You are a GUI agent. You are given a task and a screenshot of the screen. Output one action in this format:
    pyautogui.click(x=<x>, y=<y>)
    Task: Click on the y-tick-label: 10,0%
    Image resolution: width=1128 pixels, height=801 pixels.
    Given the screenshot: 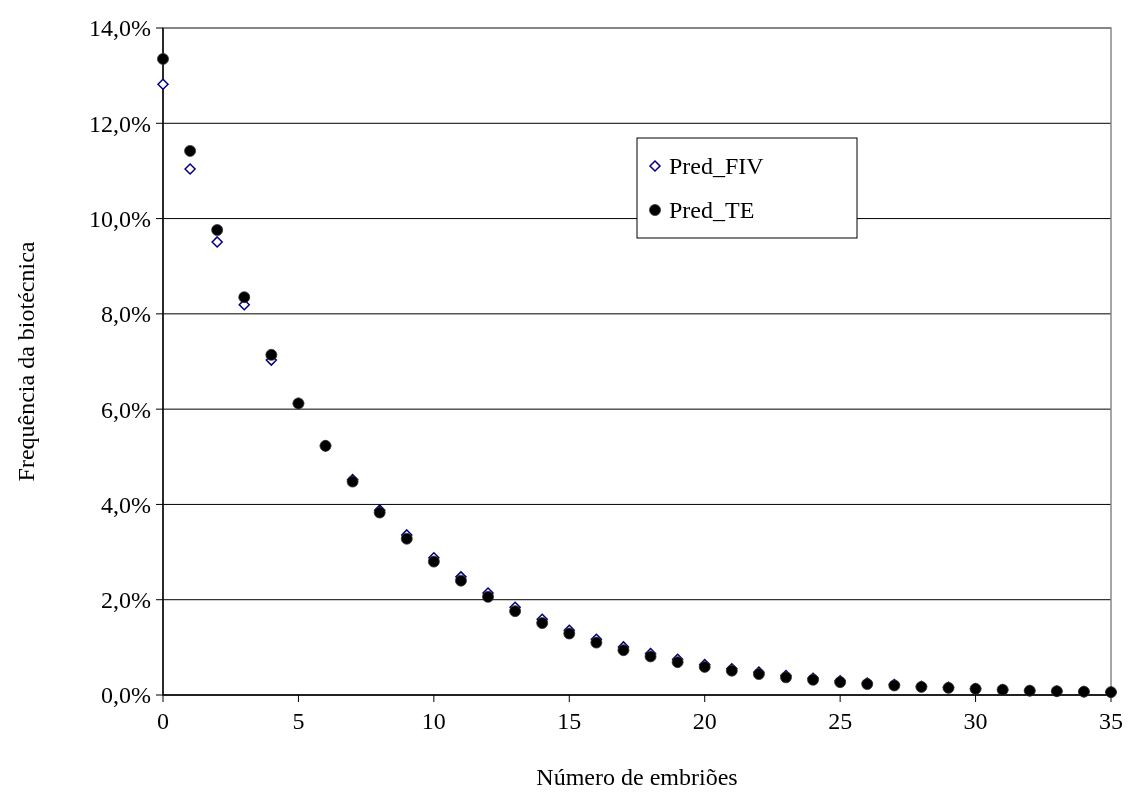 What is the action you would take?
    pyautogui.click(x=120, y=218)
    